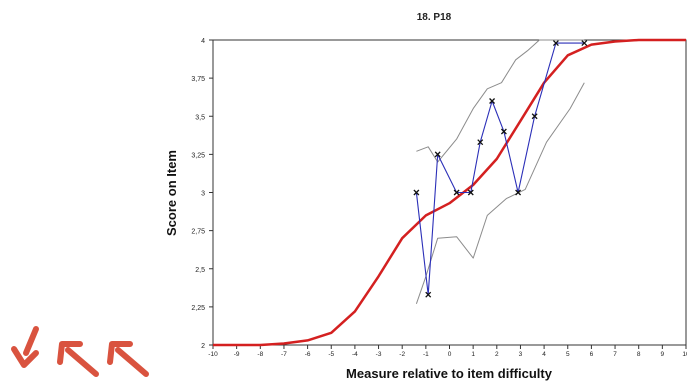 This screenshot has width=687, height=390. Describe the element at coordinates (203, 41) in the screenshot. I see `y-tick-label: 4` at that location.